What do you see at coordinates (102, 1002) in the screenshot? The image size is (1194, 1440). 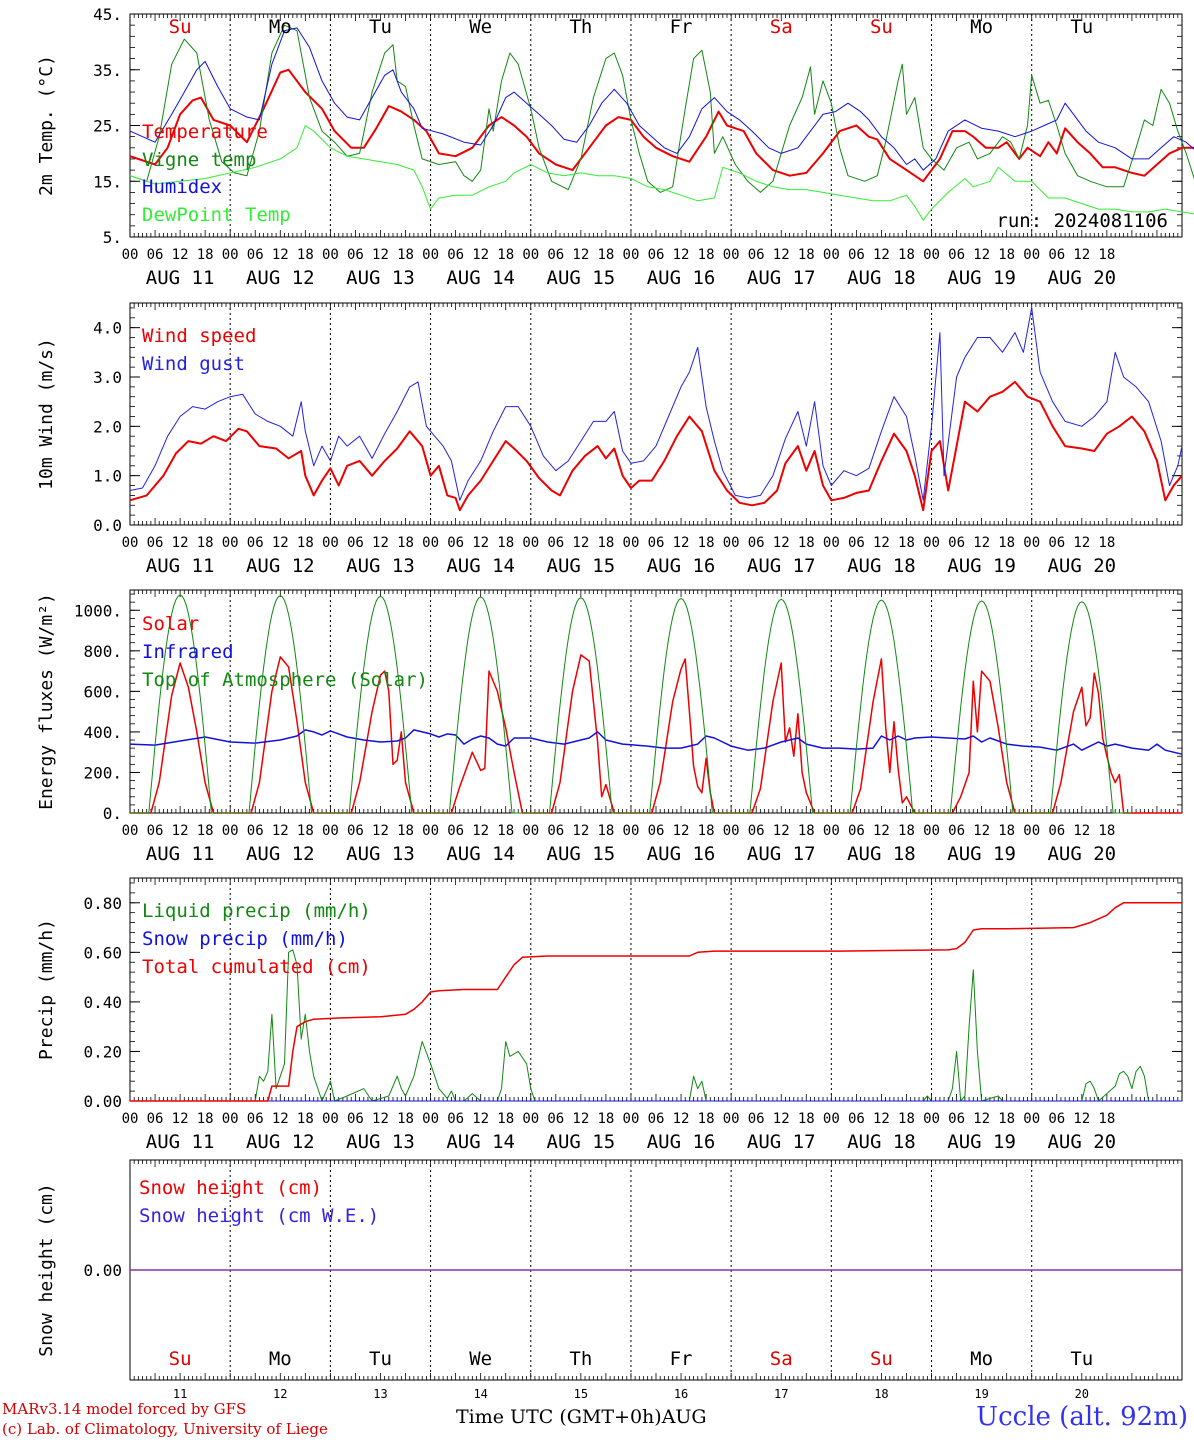 I see `precip-y-tick-label: 0.40` at bounding box center [102, 1002].